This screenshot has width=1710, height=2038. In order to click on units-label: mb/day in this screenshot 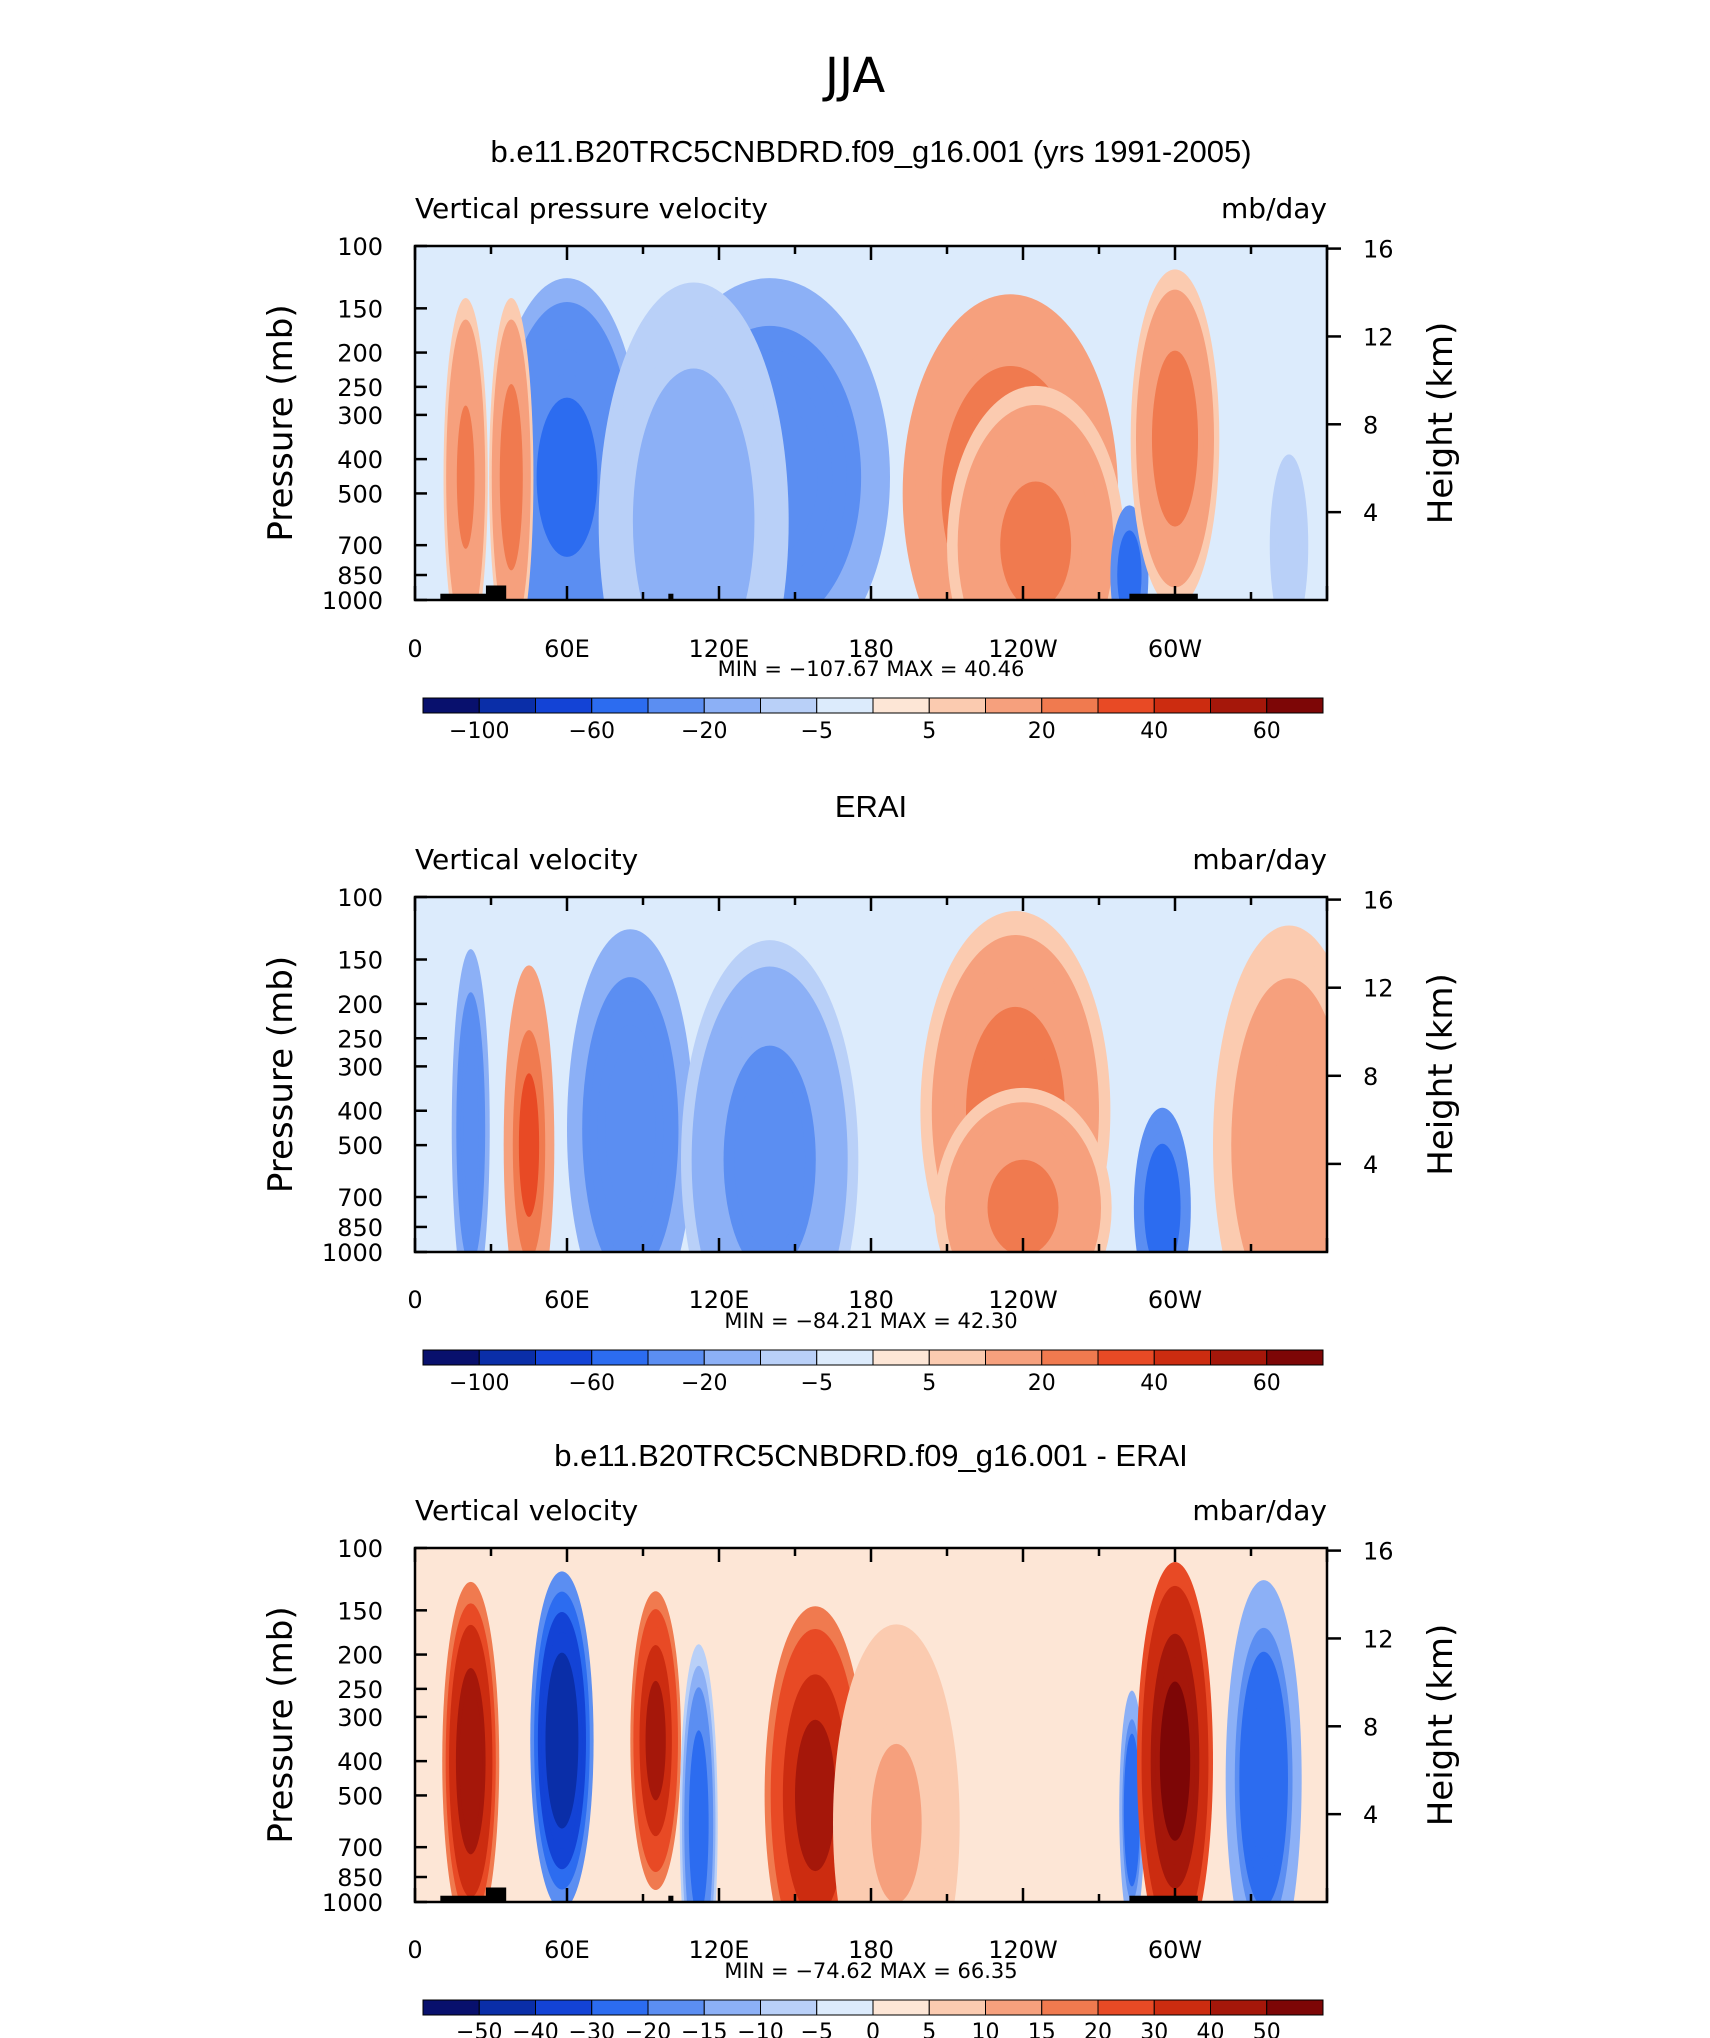, I will do `click(1274, 208)`.